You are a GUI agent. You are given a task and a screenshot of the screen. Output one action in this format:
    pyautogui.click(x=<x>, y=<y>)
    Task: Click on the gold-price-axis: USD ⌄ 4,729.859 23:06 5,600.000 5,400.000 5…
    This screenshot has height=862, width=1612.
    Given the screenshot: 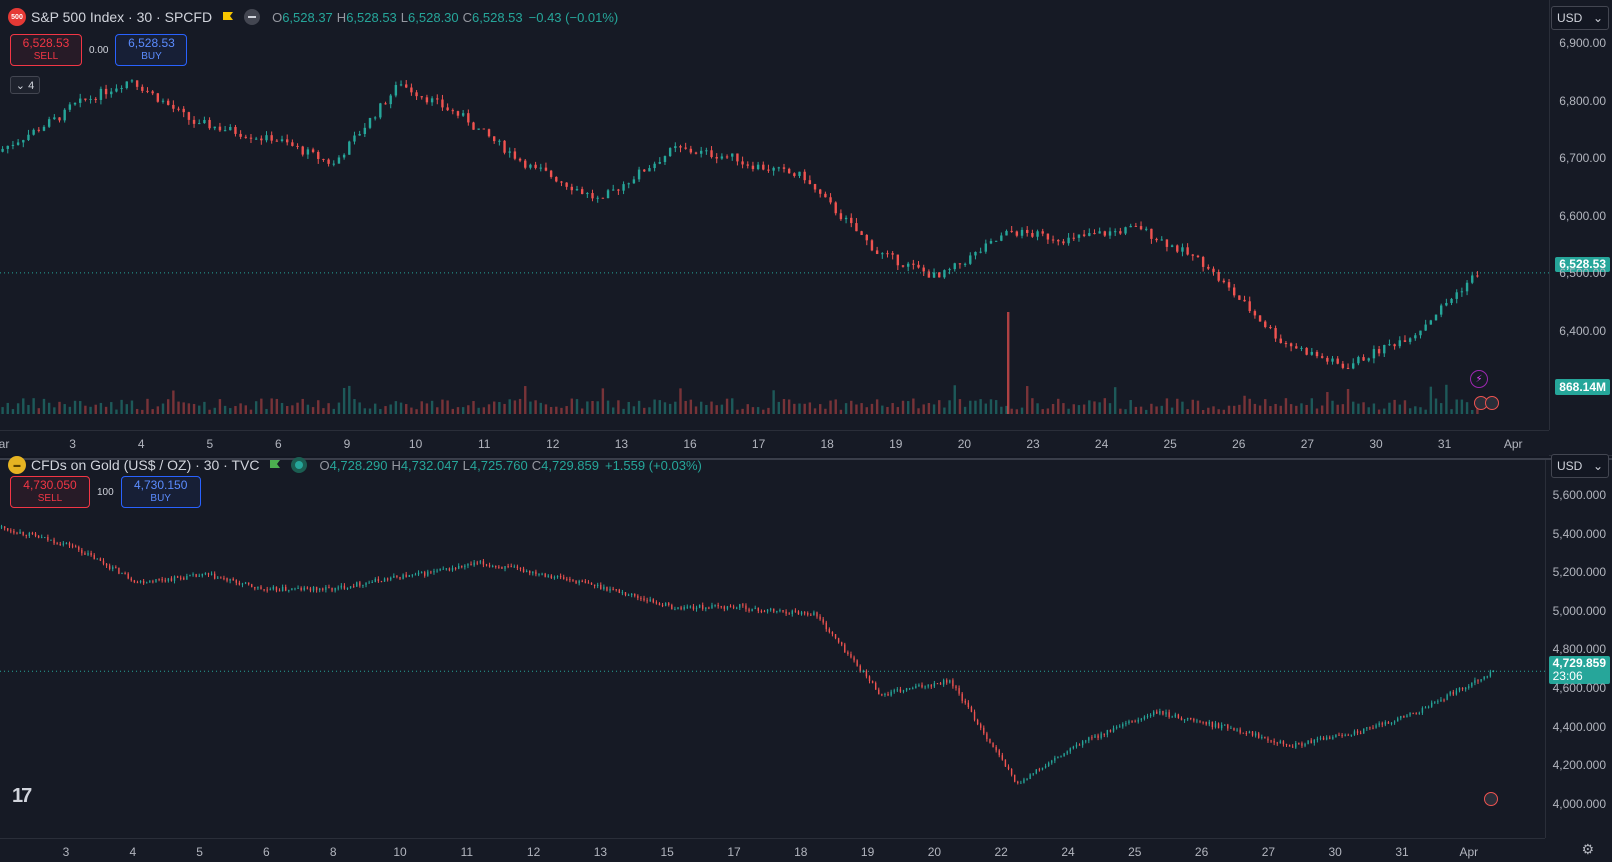 What is the action you would take?
    pyautogui.click(x=1578, y=646)
    